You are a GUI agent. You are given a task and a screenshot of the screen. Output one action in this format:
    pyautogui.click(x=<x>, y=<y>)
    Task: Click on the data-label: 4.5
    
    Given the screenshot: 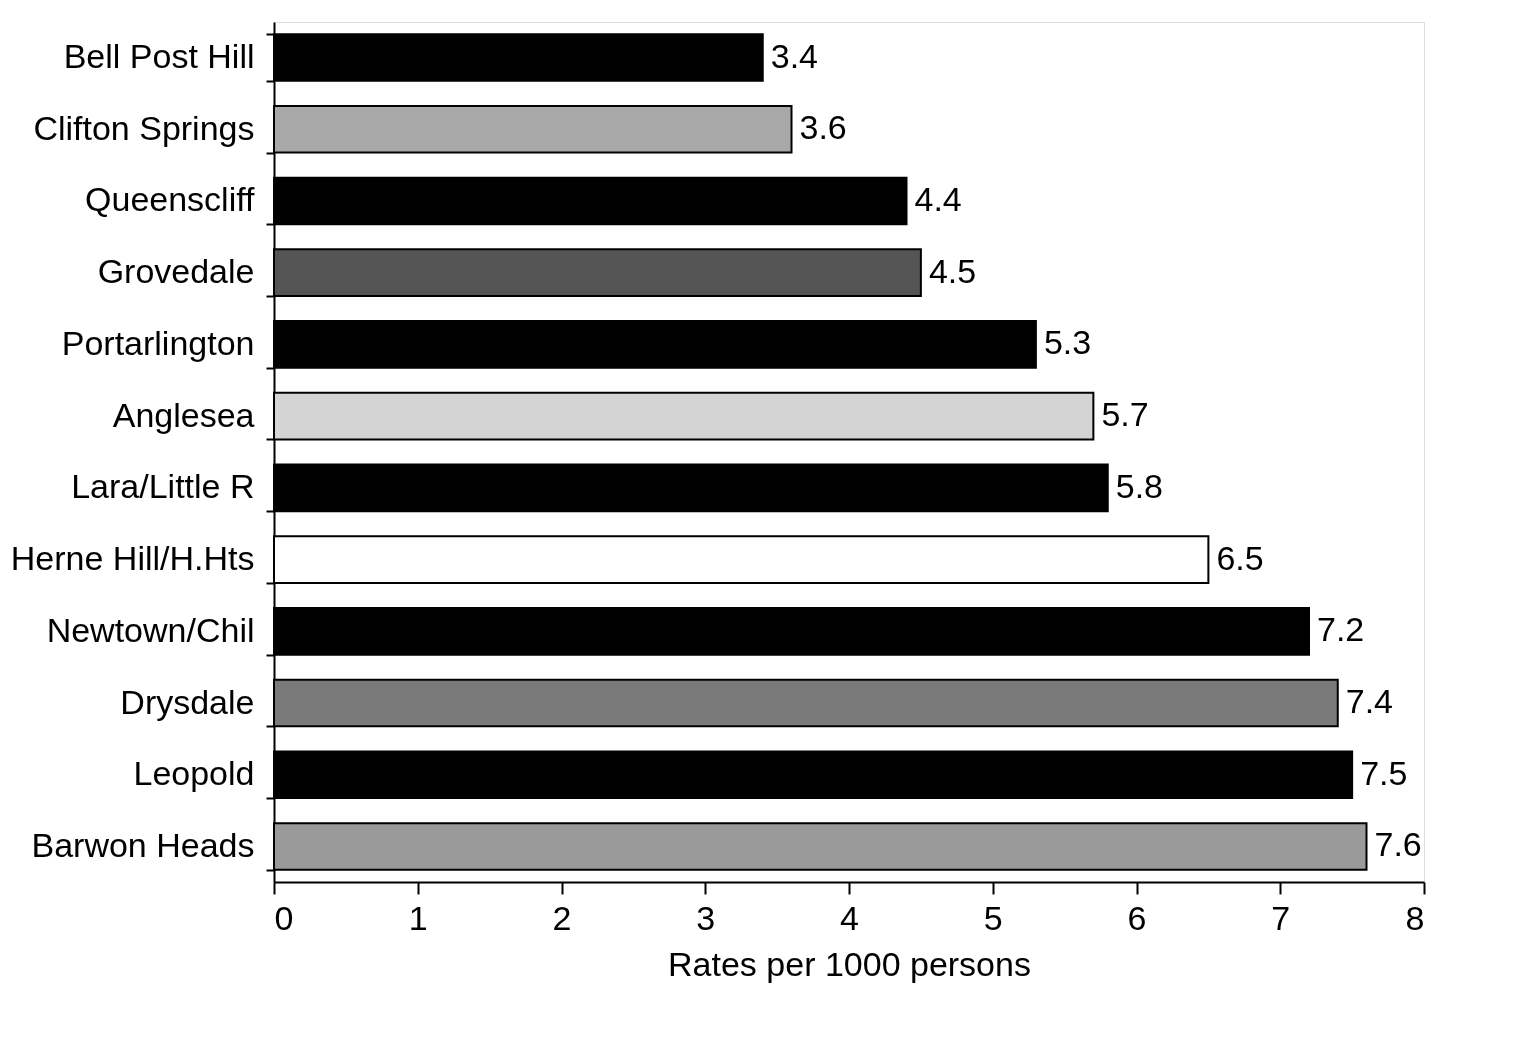 What is the action you would take?
    pyautogui.click(x=952, y=270)
    